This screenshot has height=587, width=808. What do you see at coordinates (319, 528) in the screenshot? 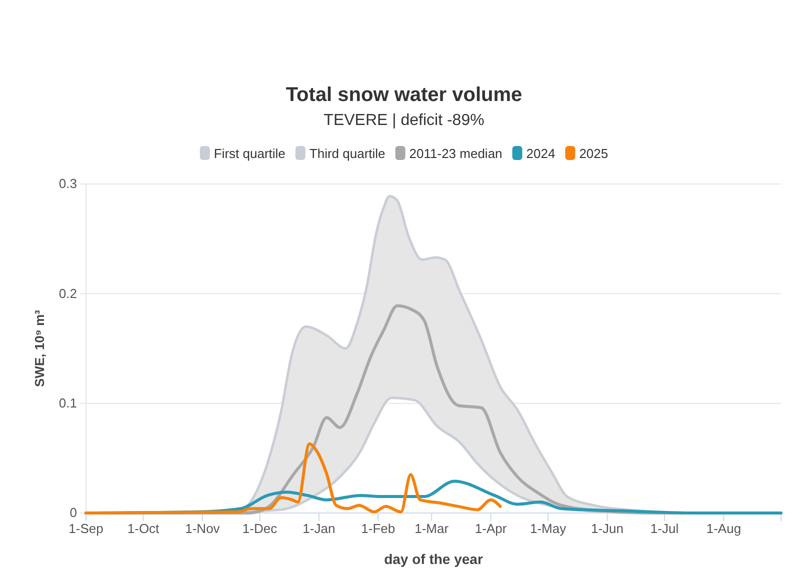
I see `x-tick-label: 1-Jan` at bounding box center [319, 528].